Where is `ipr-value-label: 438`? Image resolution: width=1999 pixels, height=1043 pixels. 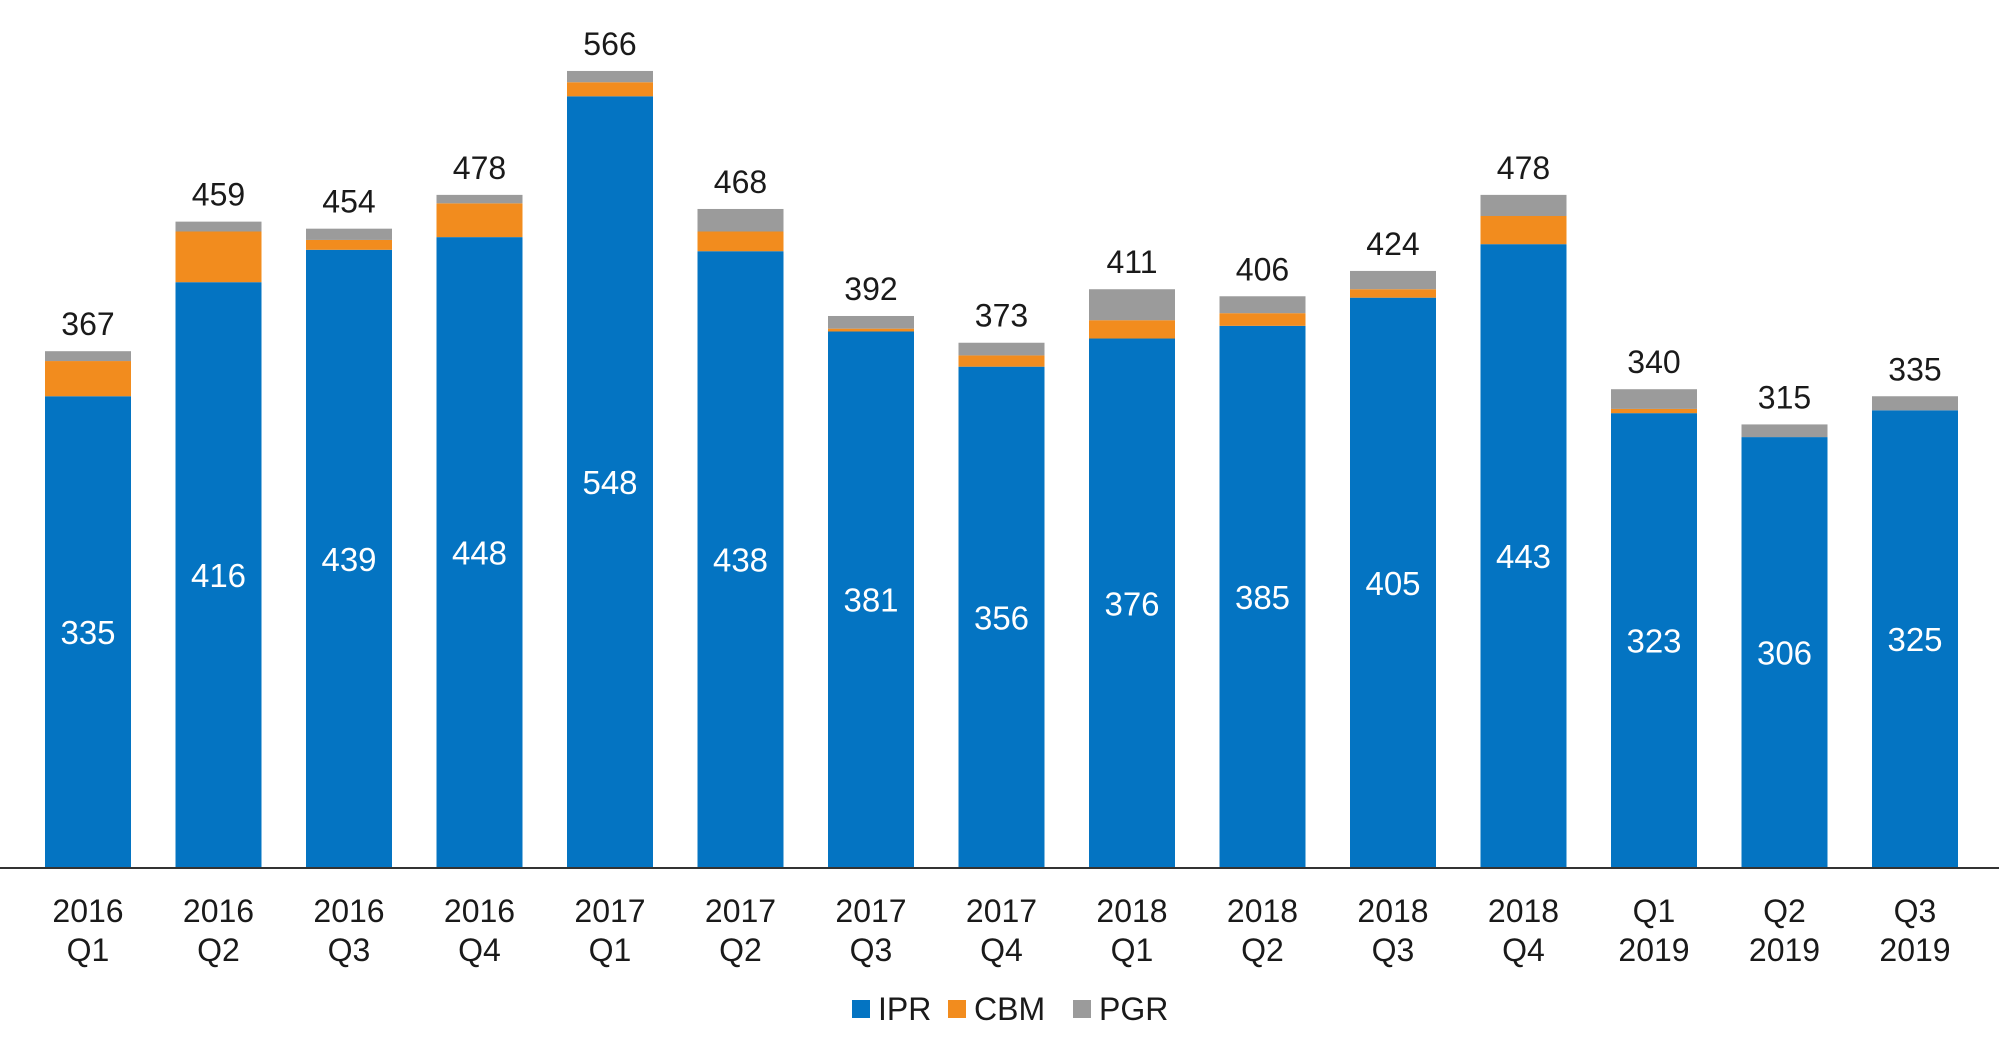 ipr-value-label: 438 is located at coordinates (740, 560).